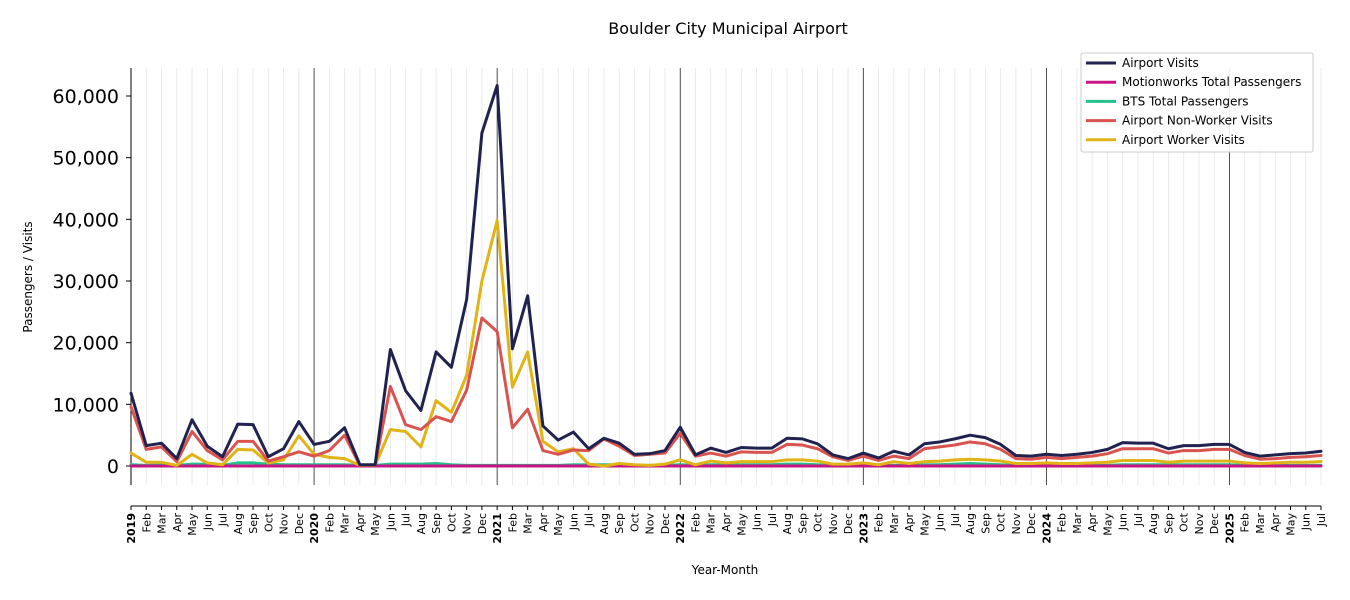 Image resolution: width=1350 pixels, height=600 pixels. Describe the element at coordinates (497, 528) in the screenshot. I see `x-tick-label-year: 2021` at that location.